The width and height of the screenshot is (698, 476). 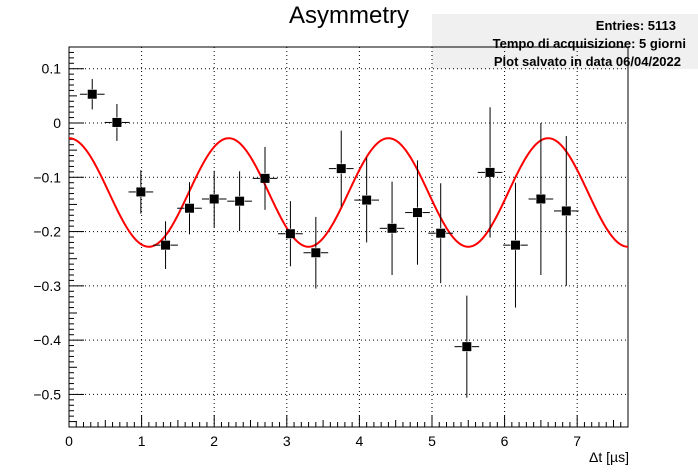 I want to click on chart-title: Asymmetry, so click(x=349, y=15).